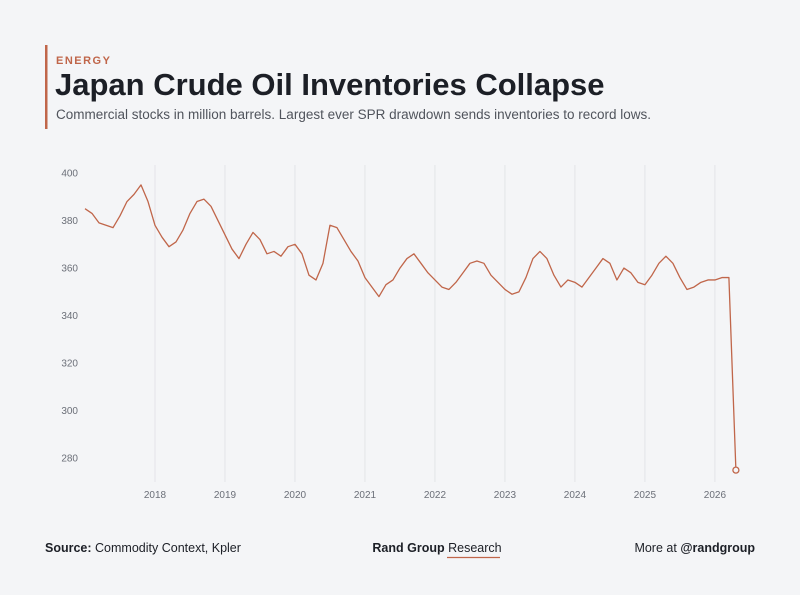 This screenshot has width=800, height=595. What do you see at coordinates (69, 221) in the screenshot?
I see `y-tick-label: 380` at bounding box center [69, 221].